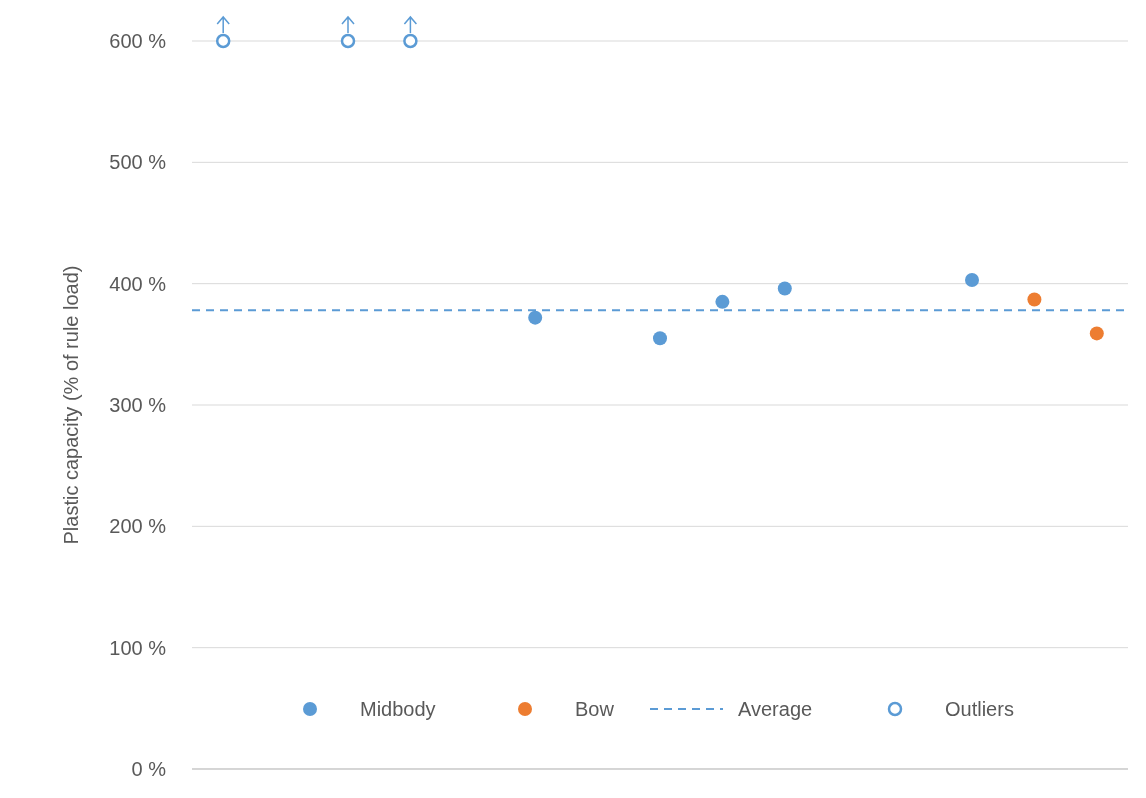 The image size is (1146, 798). I want to click on legend-label: Average, so click(775, 709).